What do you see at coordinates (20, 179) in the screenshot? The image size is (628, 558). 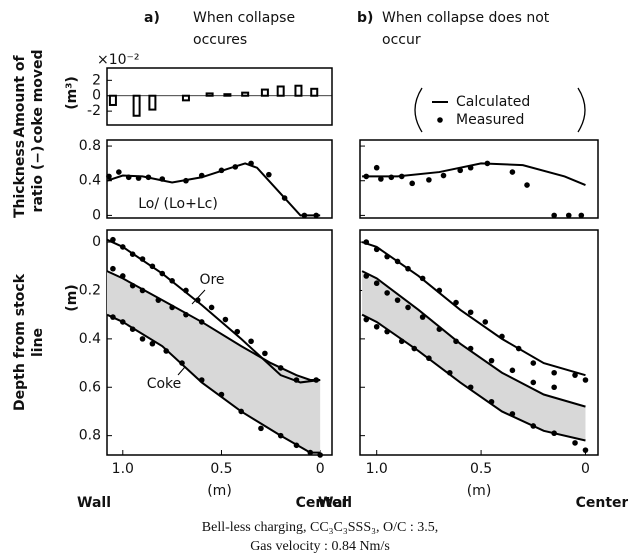 I see `y-axis-label: Thickness` at bounding box center [20, 179].